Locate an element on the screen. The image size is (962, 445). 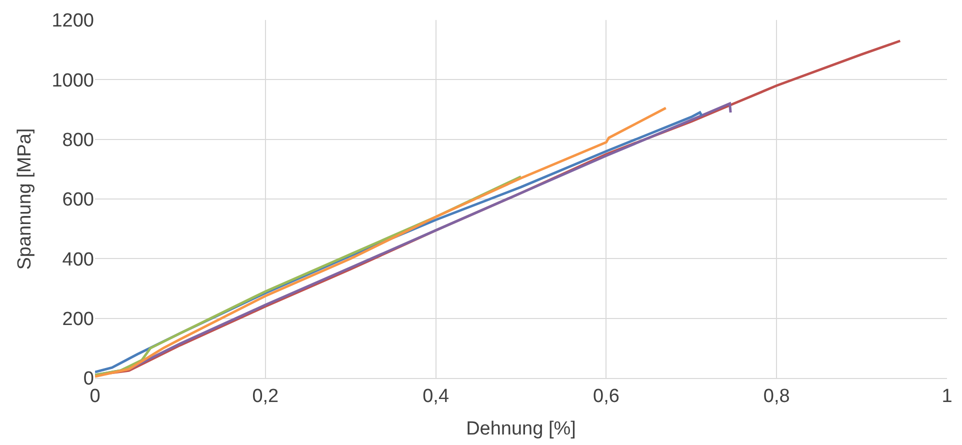
x-tick-label: 0,8 is located at coordinates (776, 396).